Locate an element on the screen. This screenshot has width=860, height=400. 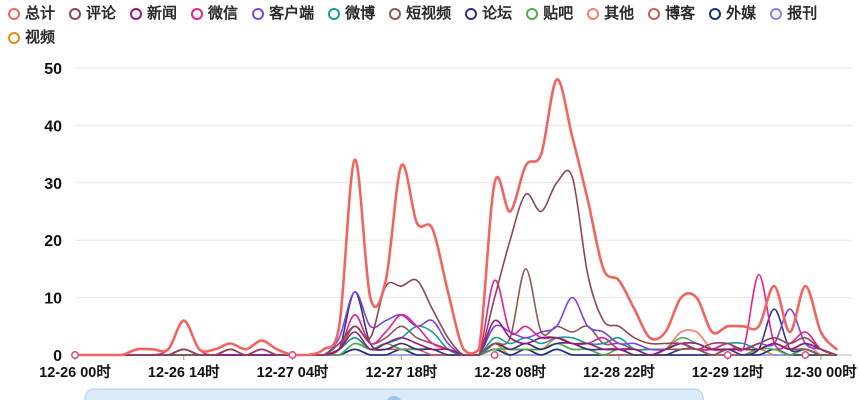
legend-label: 微博 is located at coordinates (360, 13).